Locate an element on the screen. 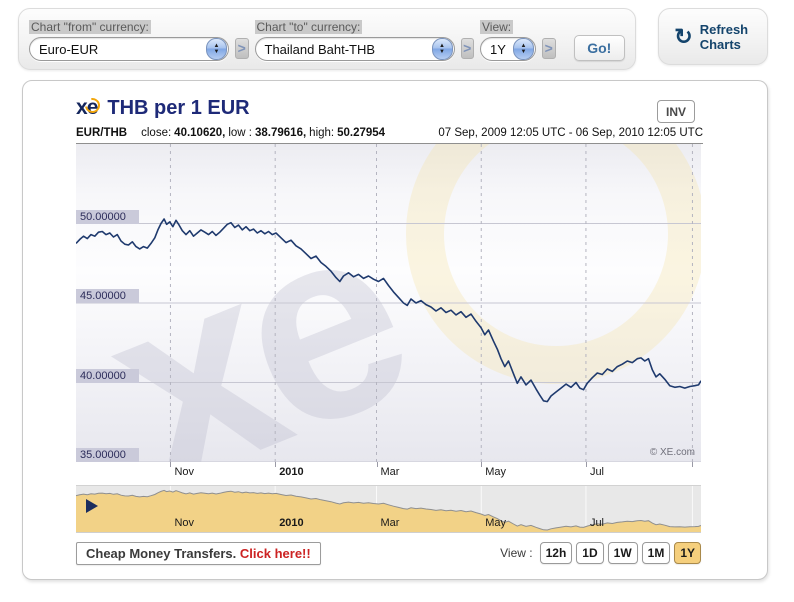 This screenshot has height=602, width=794. mini-x-axis-label: Jul is located at coordinates (596, 523).